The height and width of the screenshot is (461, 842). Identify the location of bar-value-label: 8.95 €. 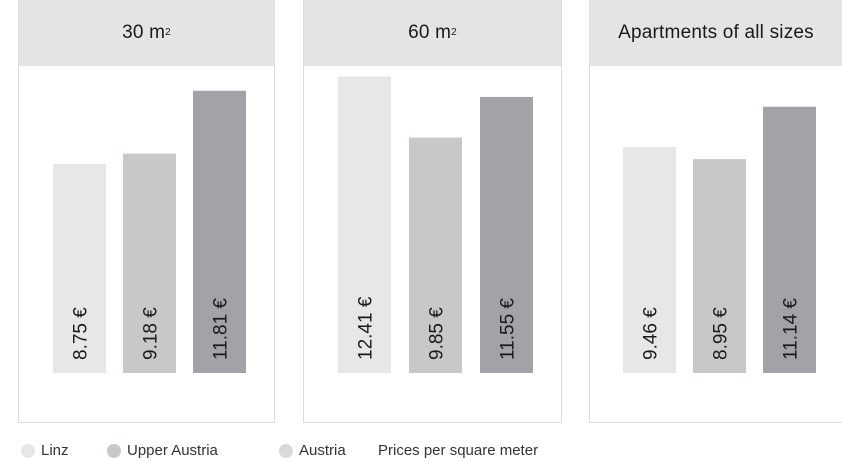
(721, 333).